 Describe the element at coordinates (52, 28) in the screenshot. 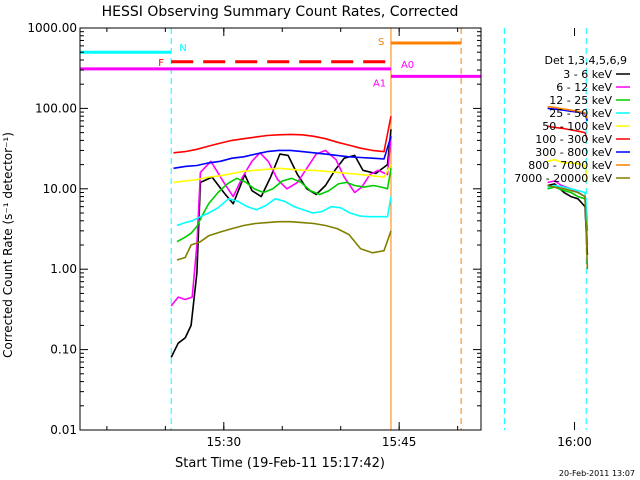

I see `y-tick-label: 1000.00` at that location.